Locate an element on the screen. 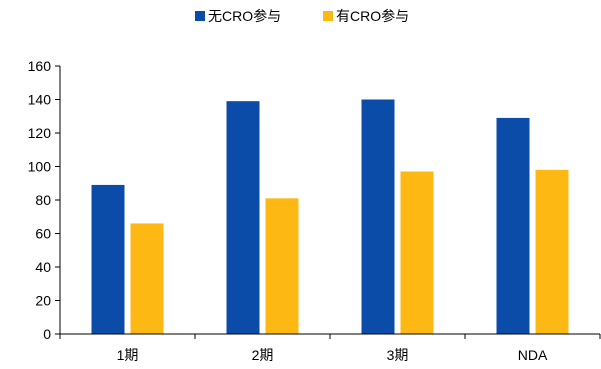  y-tick-label: 20 is located at coordinates (43, 301).